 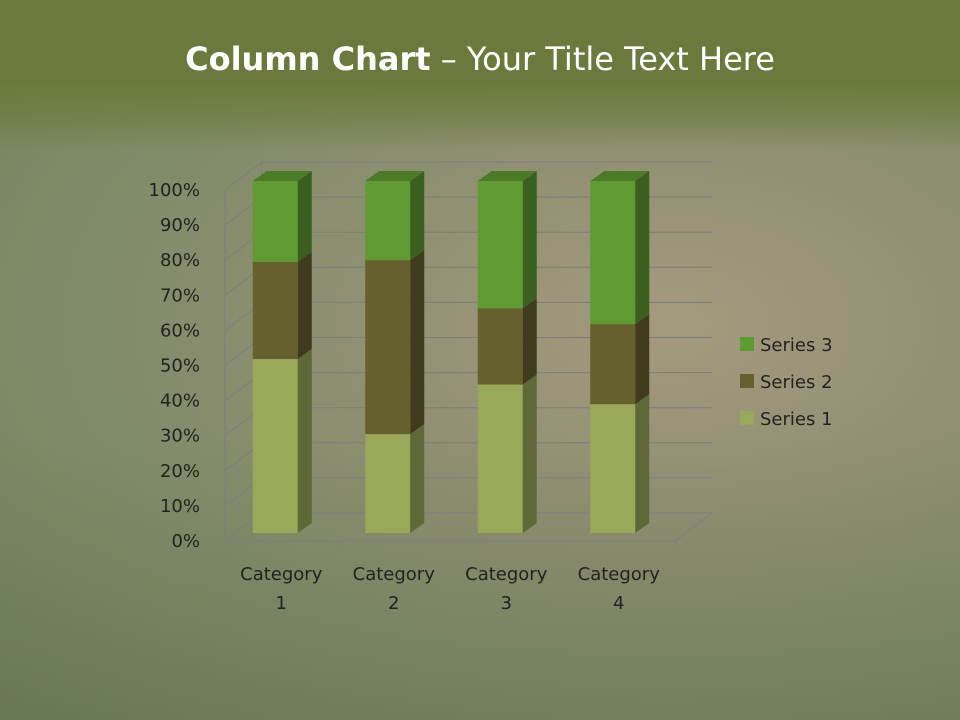 What do you see at coordinates (180, 436) in the screenshot?
I see `y-tick-label: 30%` at bounding box center [180, 436].